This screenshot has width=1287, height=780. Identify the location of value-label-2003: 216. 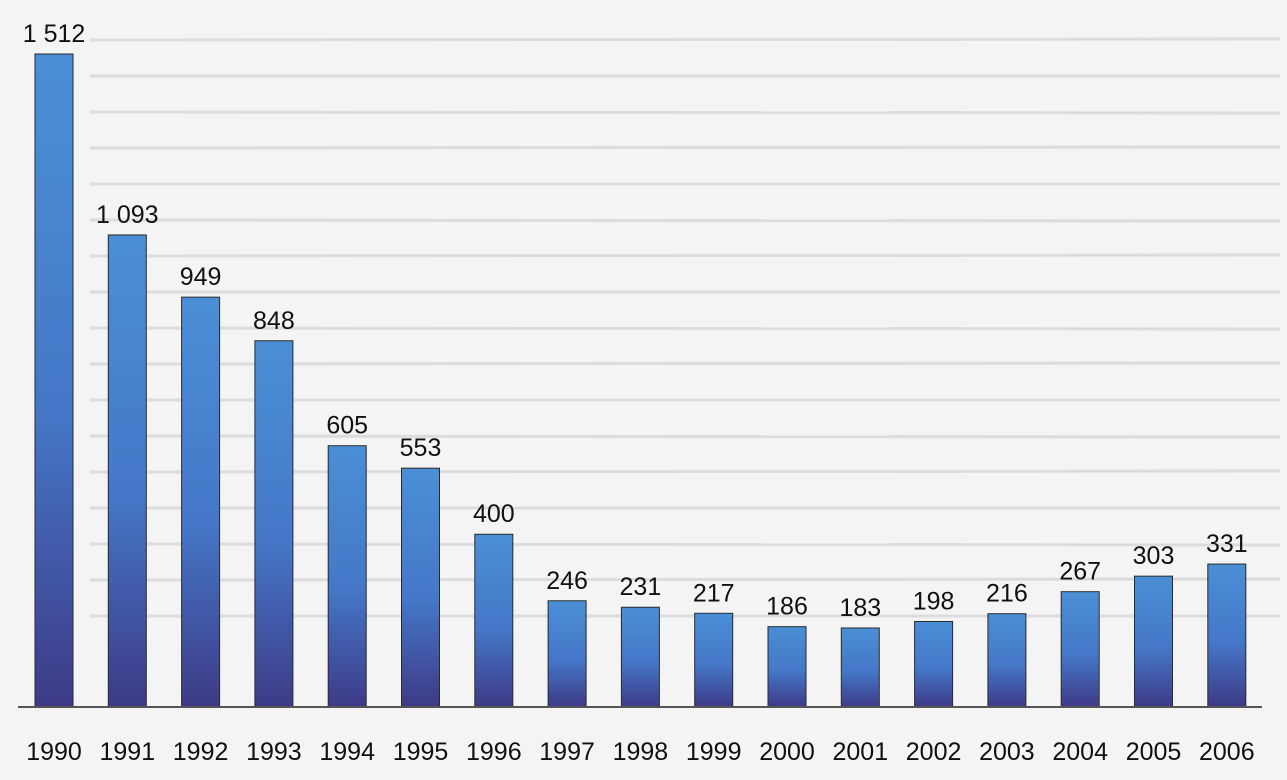
(1007, 594).